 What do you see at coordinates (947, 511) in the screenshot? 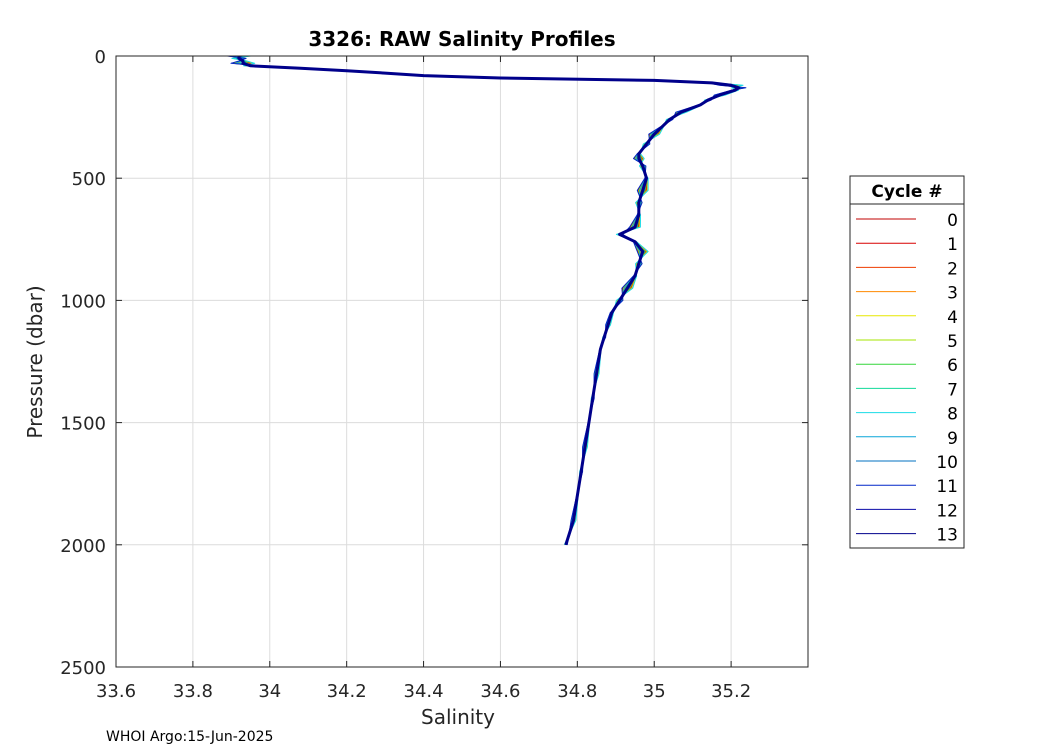
I see `legend-label-cycle-12: 12` at bounding box center [947, 511].